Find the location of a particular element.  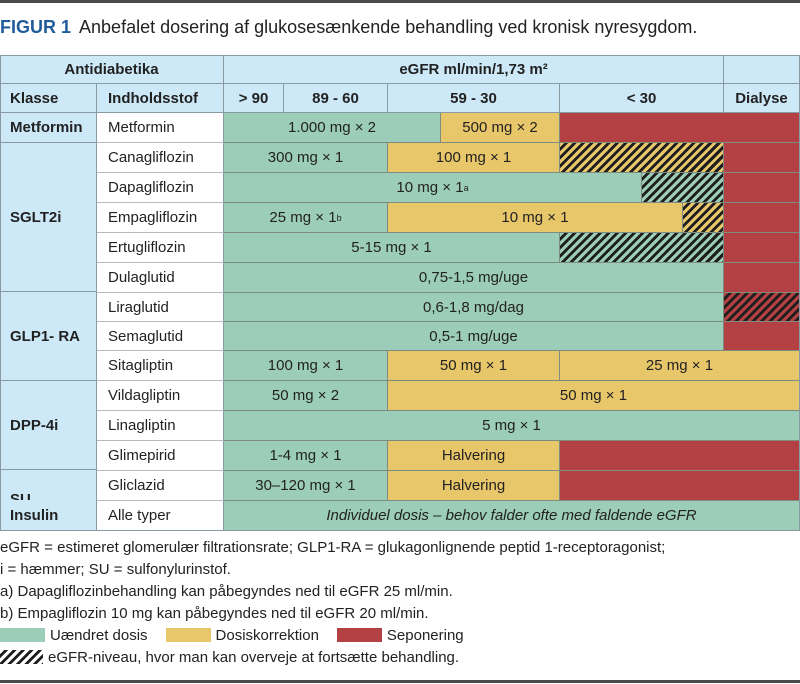

dose-vildagliptin-unchanged: 50 mg × 2 is located at coordinates (306, 396).